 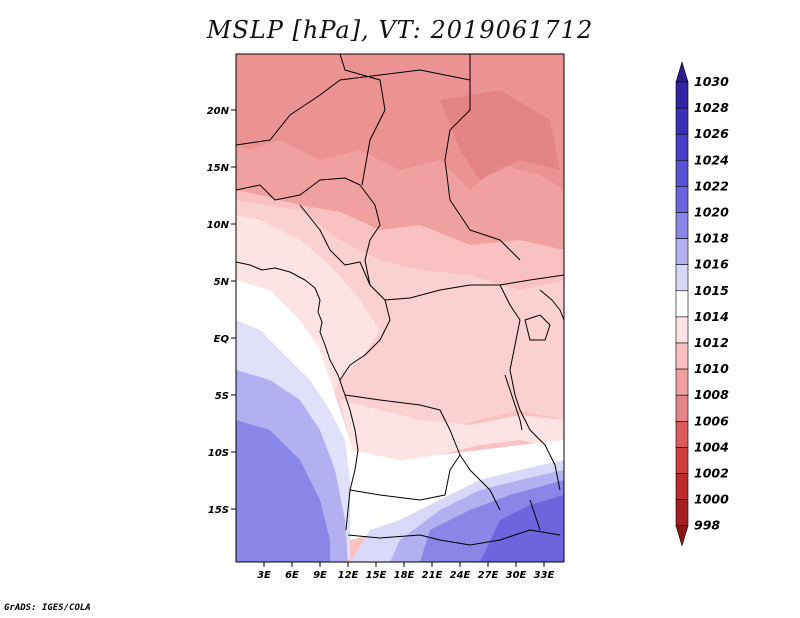 What do you see at coordinates (516, 575) in the screenshot?
I see `lon-tick-label: 30E` at bounding box center [516, 575].